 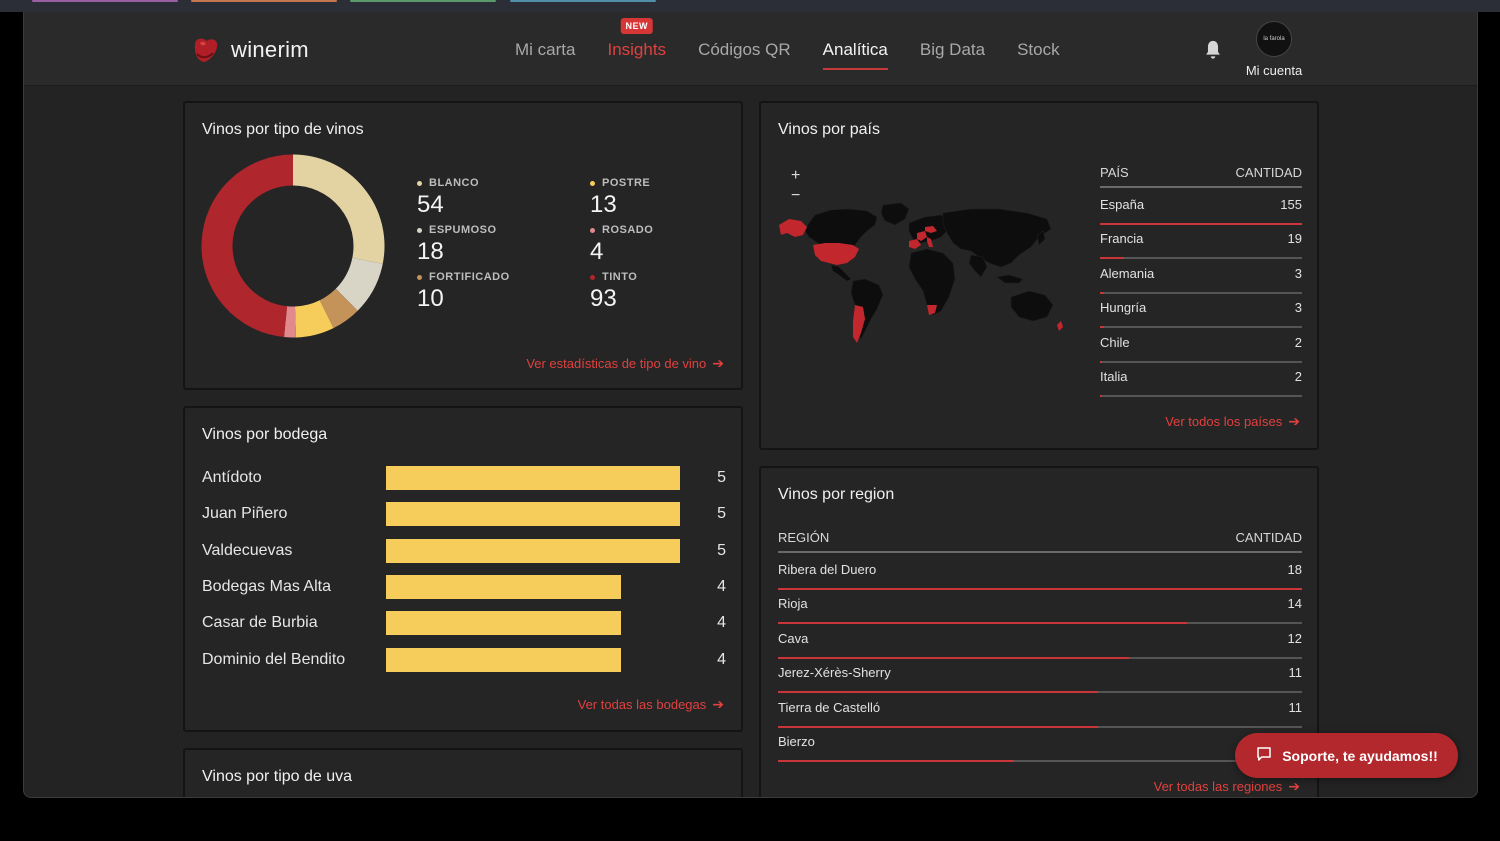 What do you see at coordinates (796, 175) in the screenshot?
I see `map-zoom-in-button: +` at bounding box center [796, 175].